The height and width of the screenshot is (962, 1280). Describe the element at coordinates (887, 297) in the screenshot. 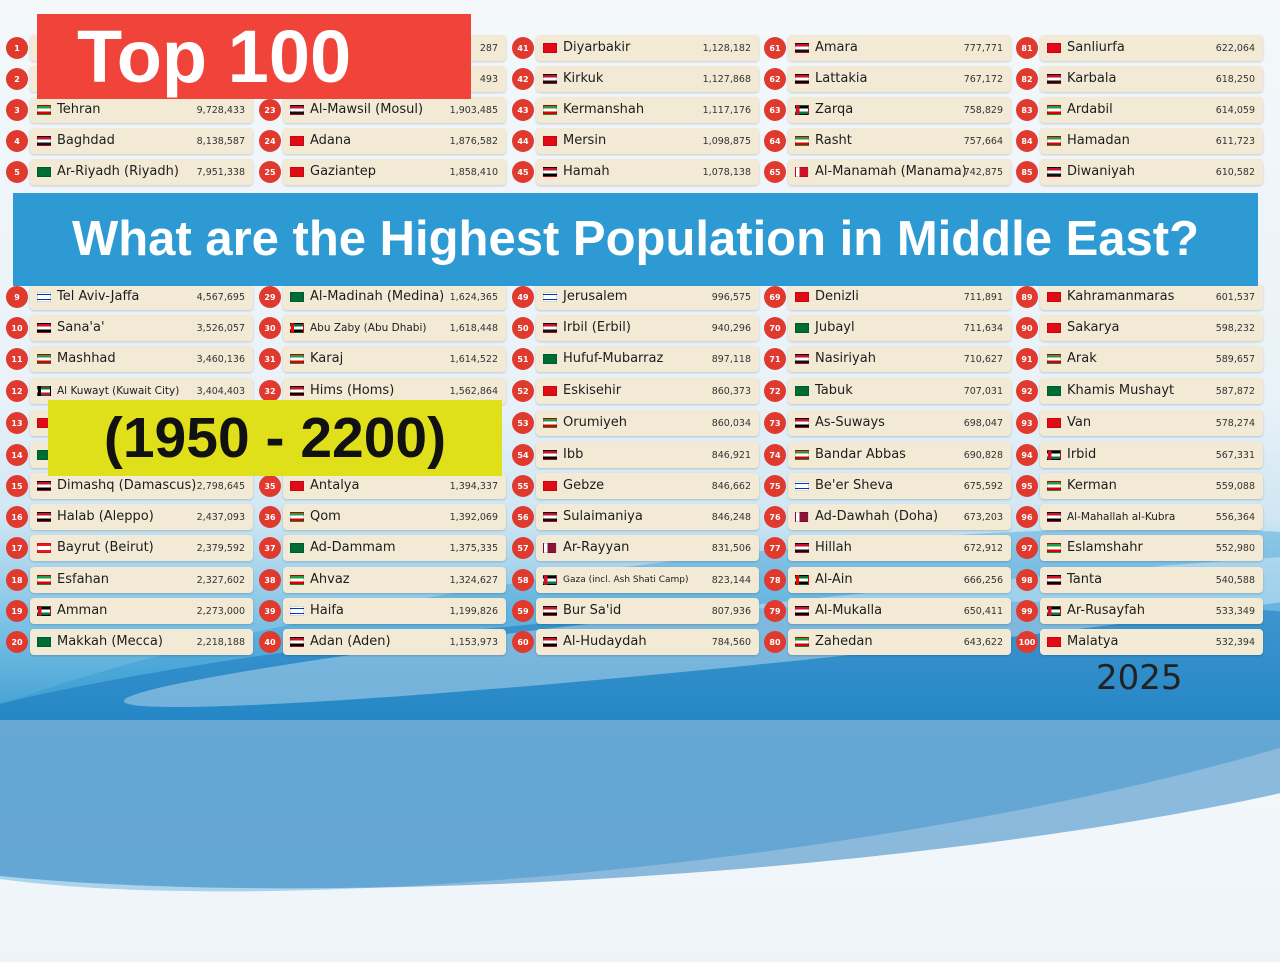

I see `city-row: Denizli 711,891 69` at that location.